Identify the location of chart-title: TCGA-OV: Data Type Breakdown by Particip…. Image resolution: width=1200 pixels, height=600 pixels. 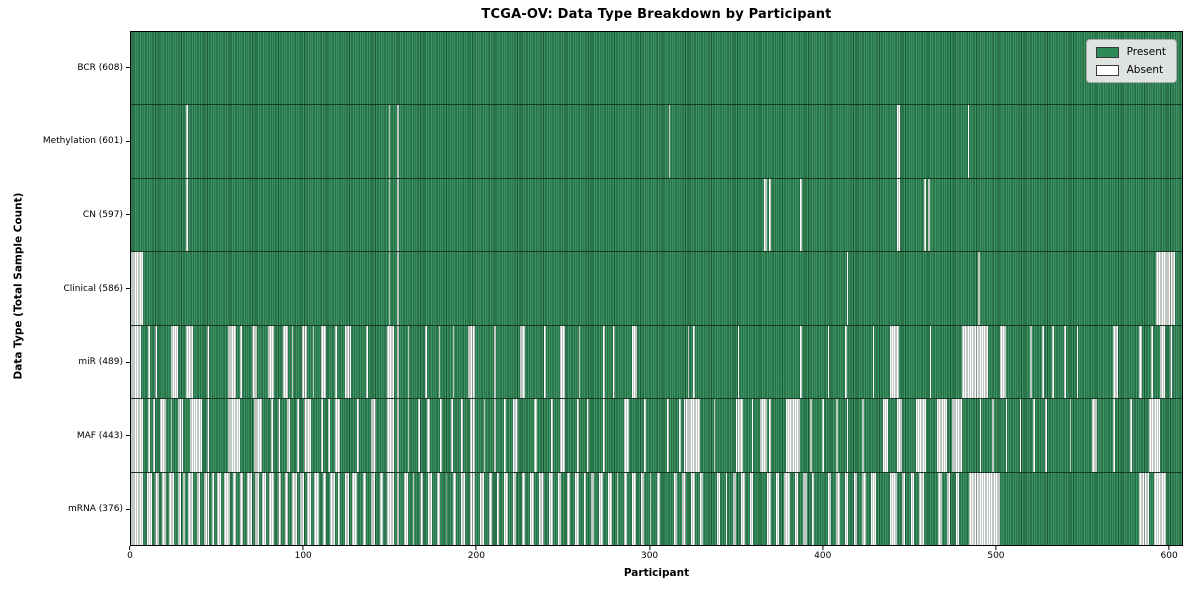
(656, 14).